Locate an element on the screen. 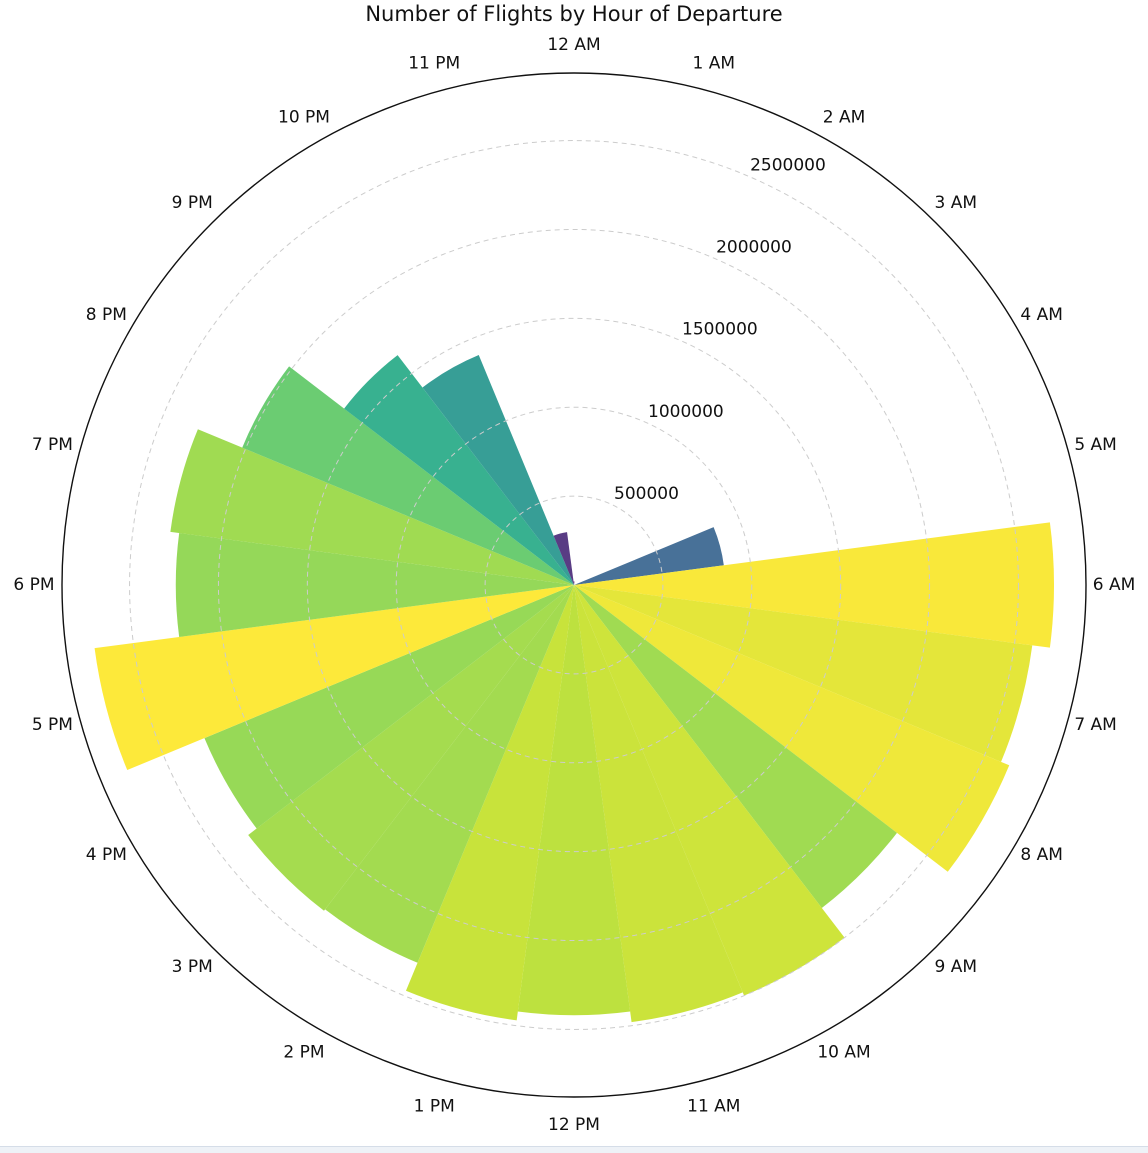 The height and width of the screenshot is (1153, 1148). hour-label: 7 AM is located at coordinates (1095, 725).